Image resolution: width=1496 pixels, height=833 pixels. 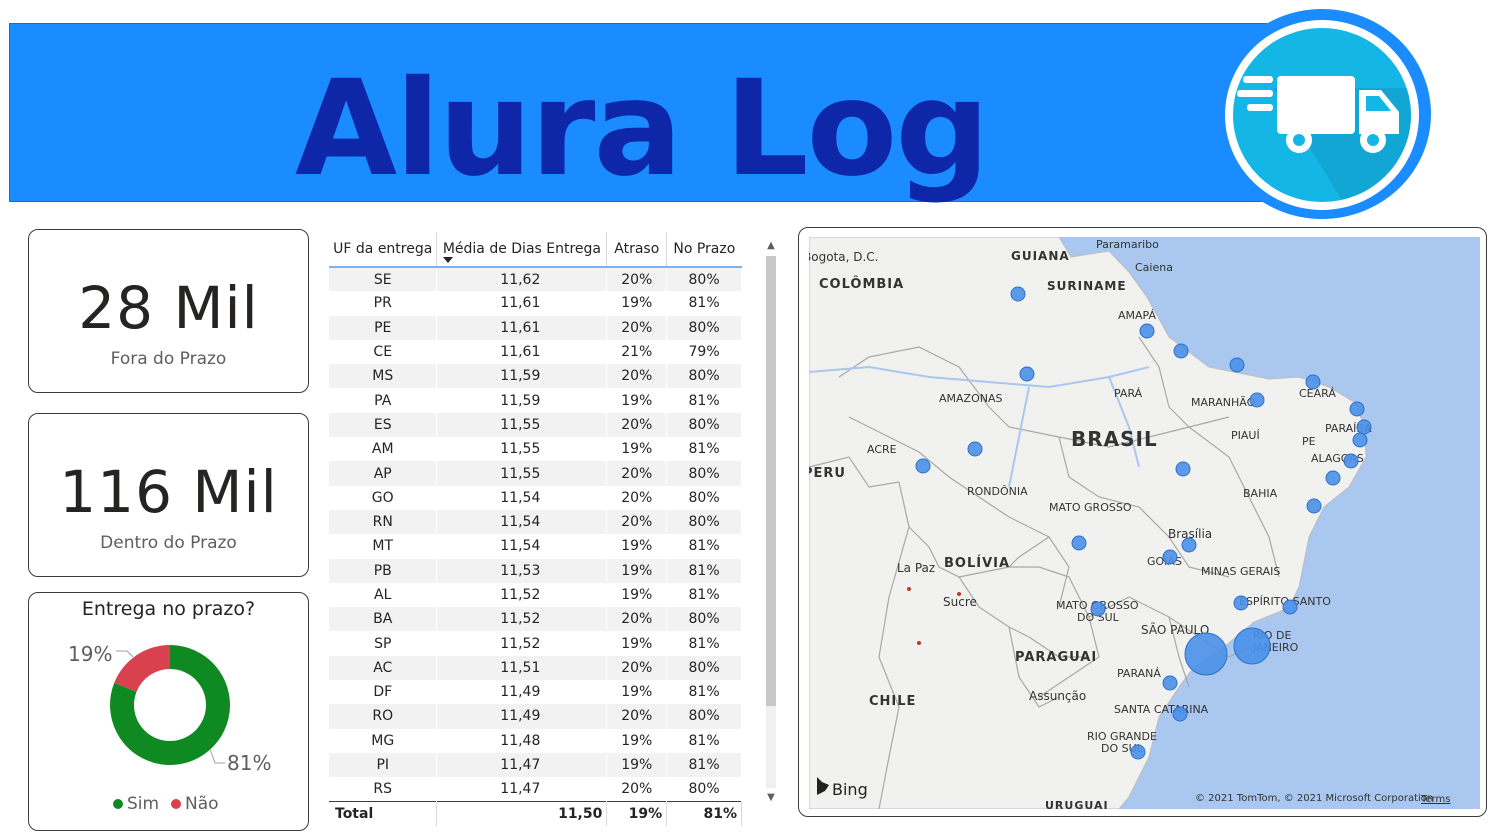 What do you see at coordinates (168, 492) in the screenshot?
I see `kpi-value-ontime: 116 Mil` at bounding box center [168, 492].